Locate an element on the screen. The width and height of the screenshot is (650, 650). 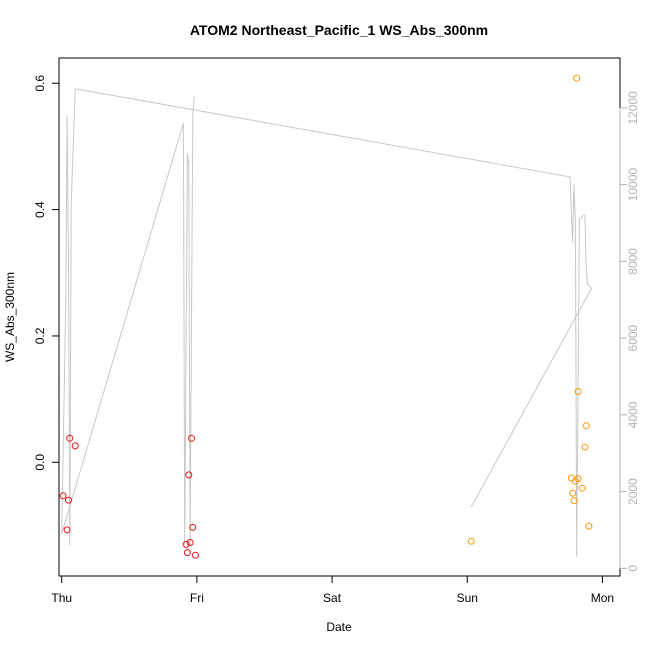
right-tick-label: 8000 is located at coordinates (633, 261).